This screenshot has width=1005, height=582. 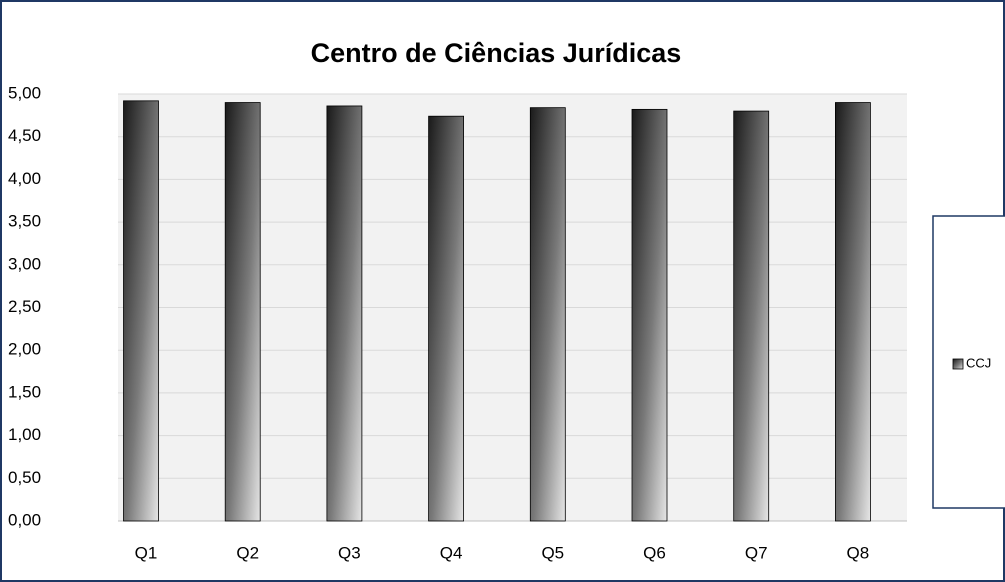 I want to click on y-tick-label: 3,50, so click(x=24, y=221).